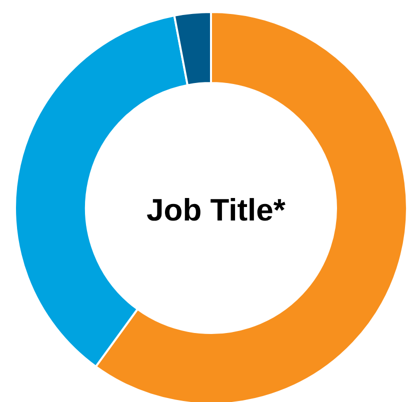 Image resolution: width=407 pixels, height=402 pixels. What do you see at coordinates (216, 210) in the screenshot?
I see `text: Job Title*` at bounding box center [216, 210].